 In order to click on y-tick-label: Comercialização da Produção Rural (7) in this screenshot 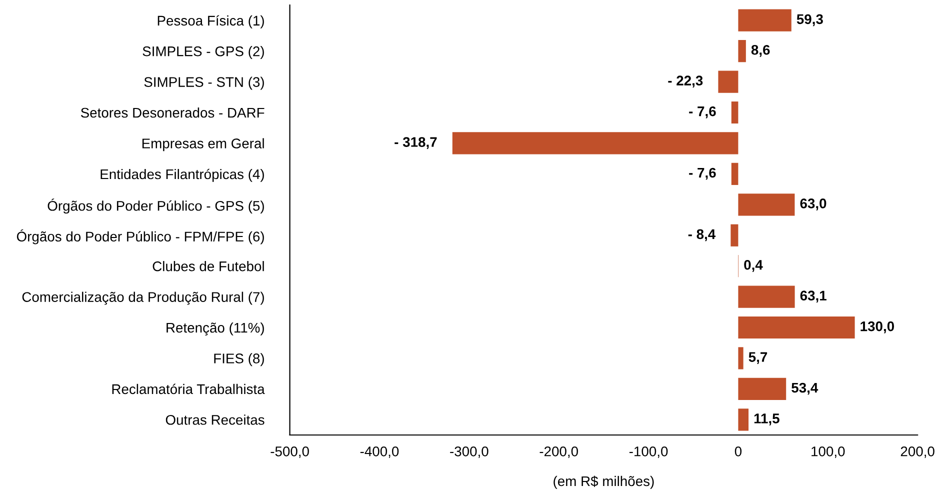, I will do `click(143, 298)`.